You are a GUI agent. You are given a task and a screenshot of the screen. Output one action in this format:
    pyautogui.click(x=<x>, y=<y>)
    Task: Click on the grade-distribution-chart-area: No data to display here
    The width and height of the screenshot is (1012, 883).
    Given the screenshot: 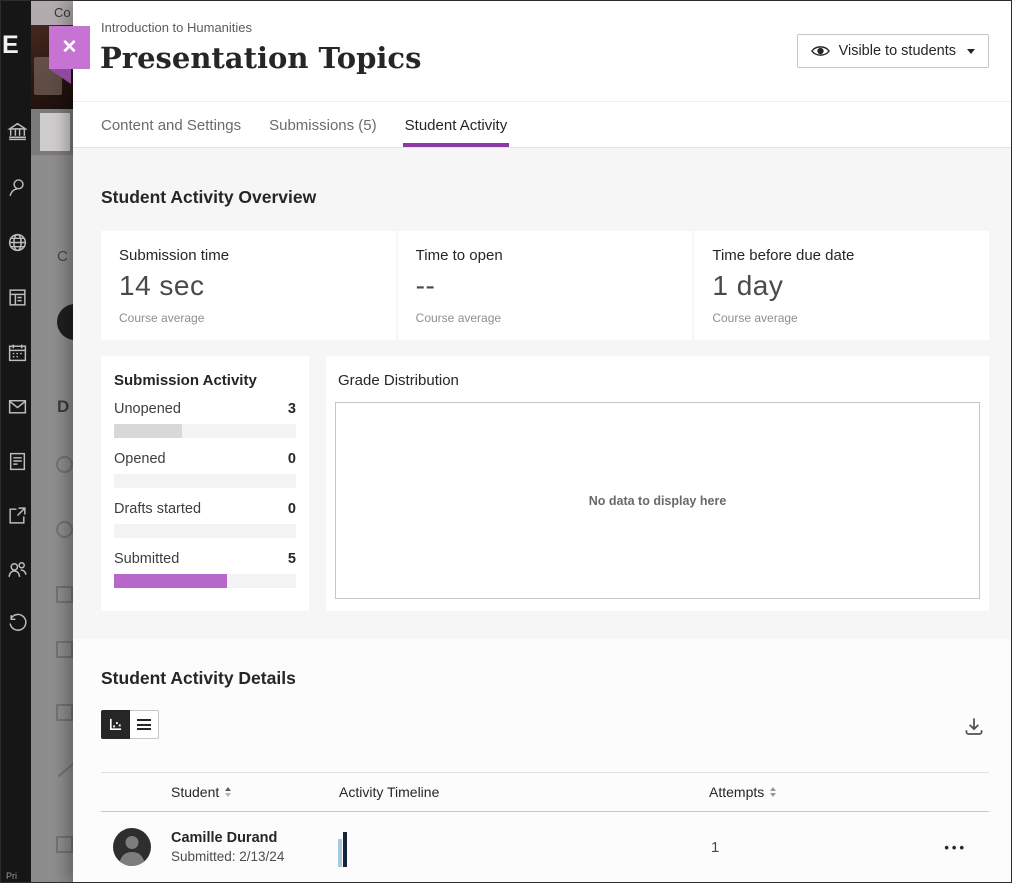 What is the action you would take?
    pyautogui.click(x=657, y=500)
    